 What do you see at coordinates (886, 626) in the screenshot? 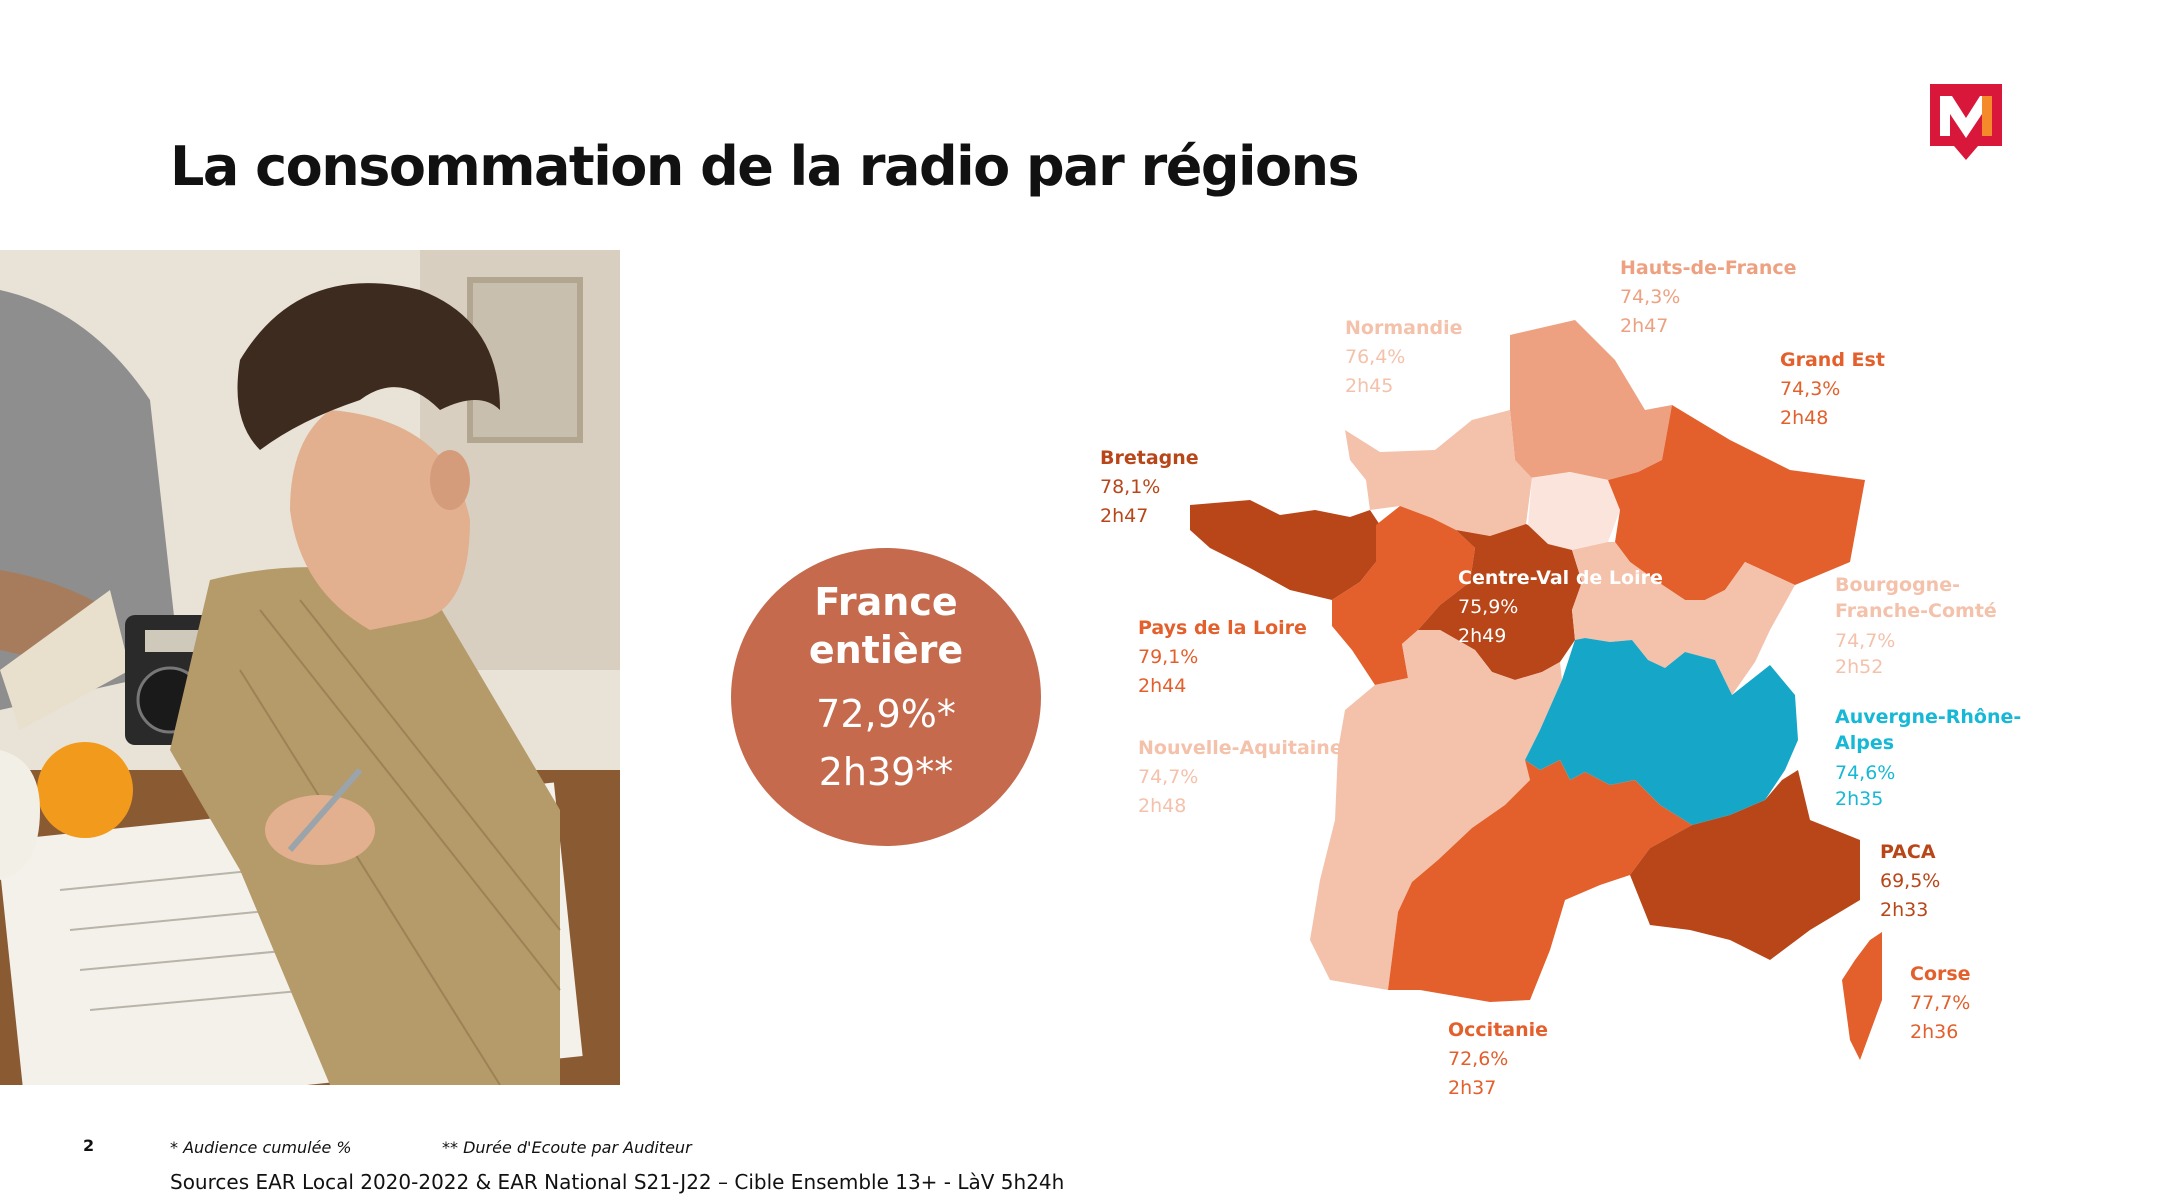
I see `summary-title: France entière` at bounding box center [886, 626].